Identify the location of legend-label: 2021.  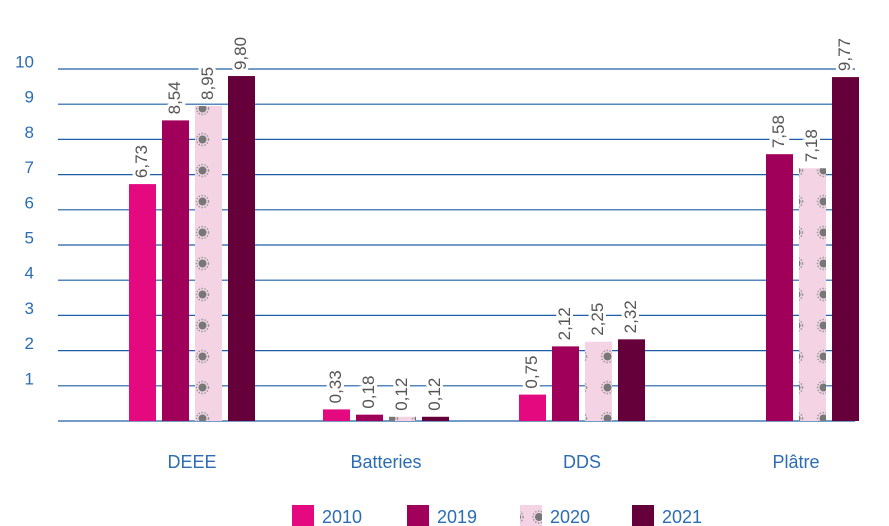
(682, 516).